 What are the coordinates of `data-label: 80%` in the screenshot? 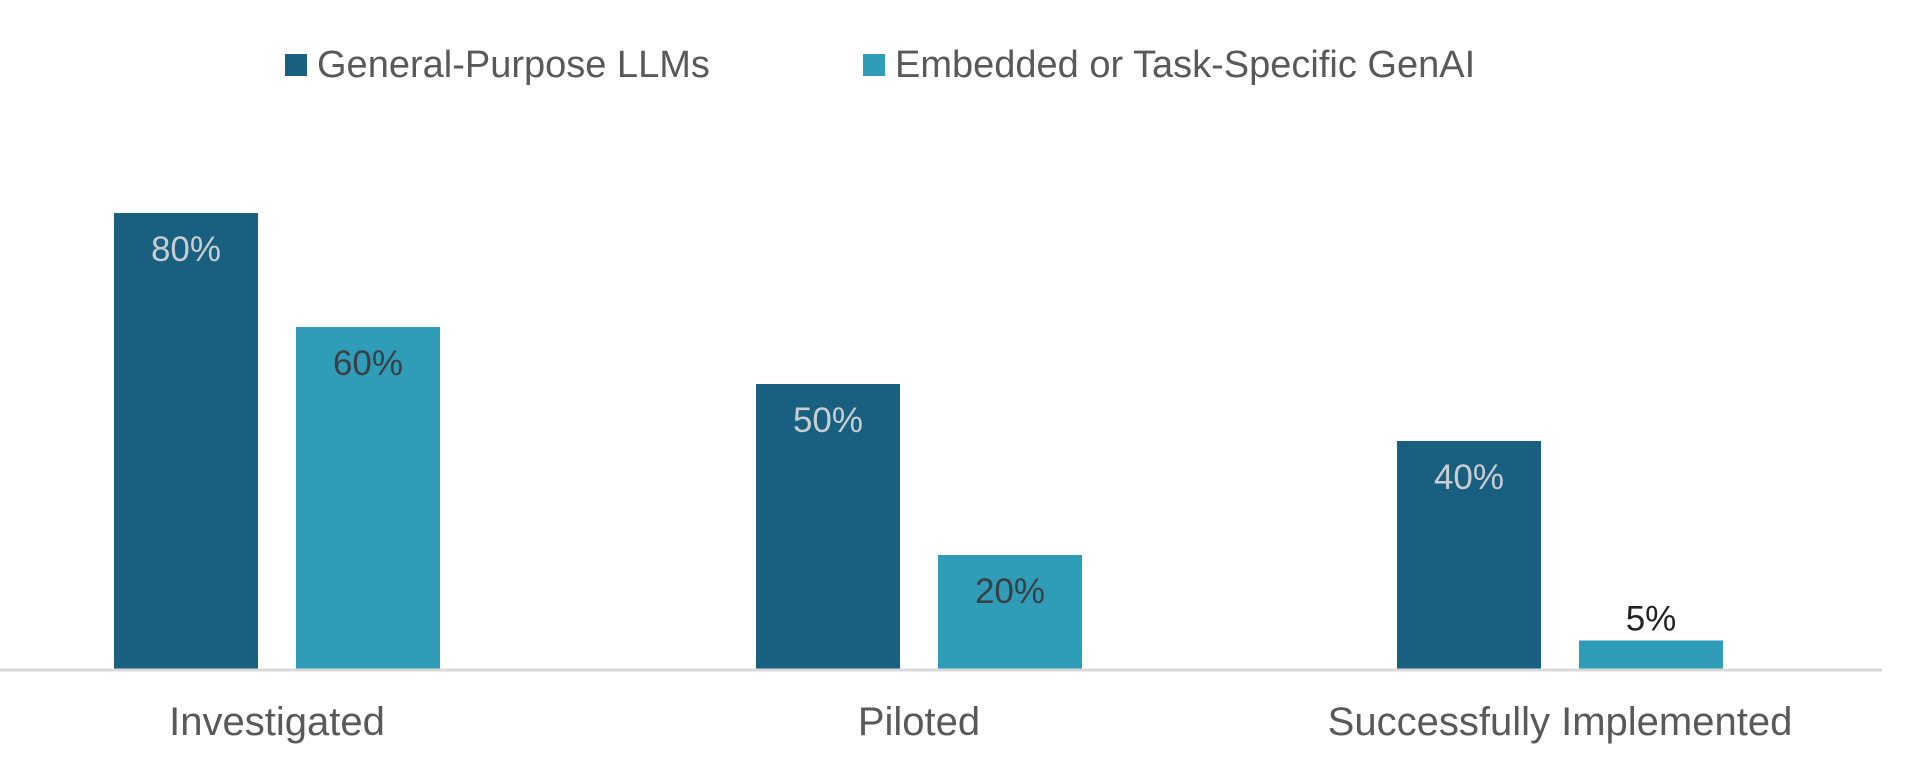 It's located at (186, 249).